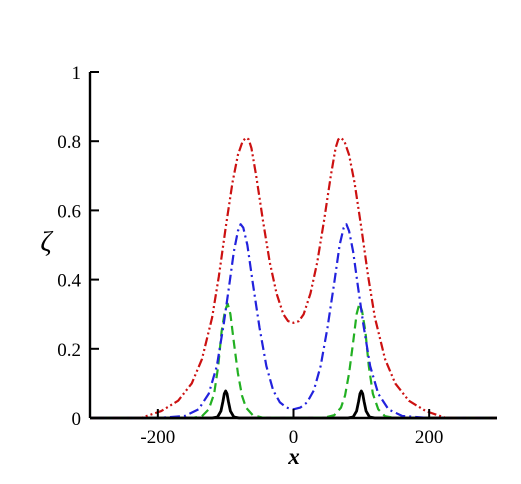  Describe the element at coordinates (293, 456) in the screenshot. I see `x-axis-title: x` at that location.